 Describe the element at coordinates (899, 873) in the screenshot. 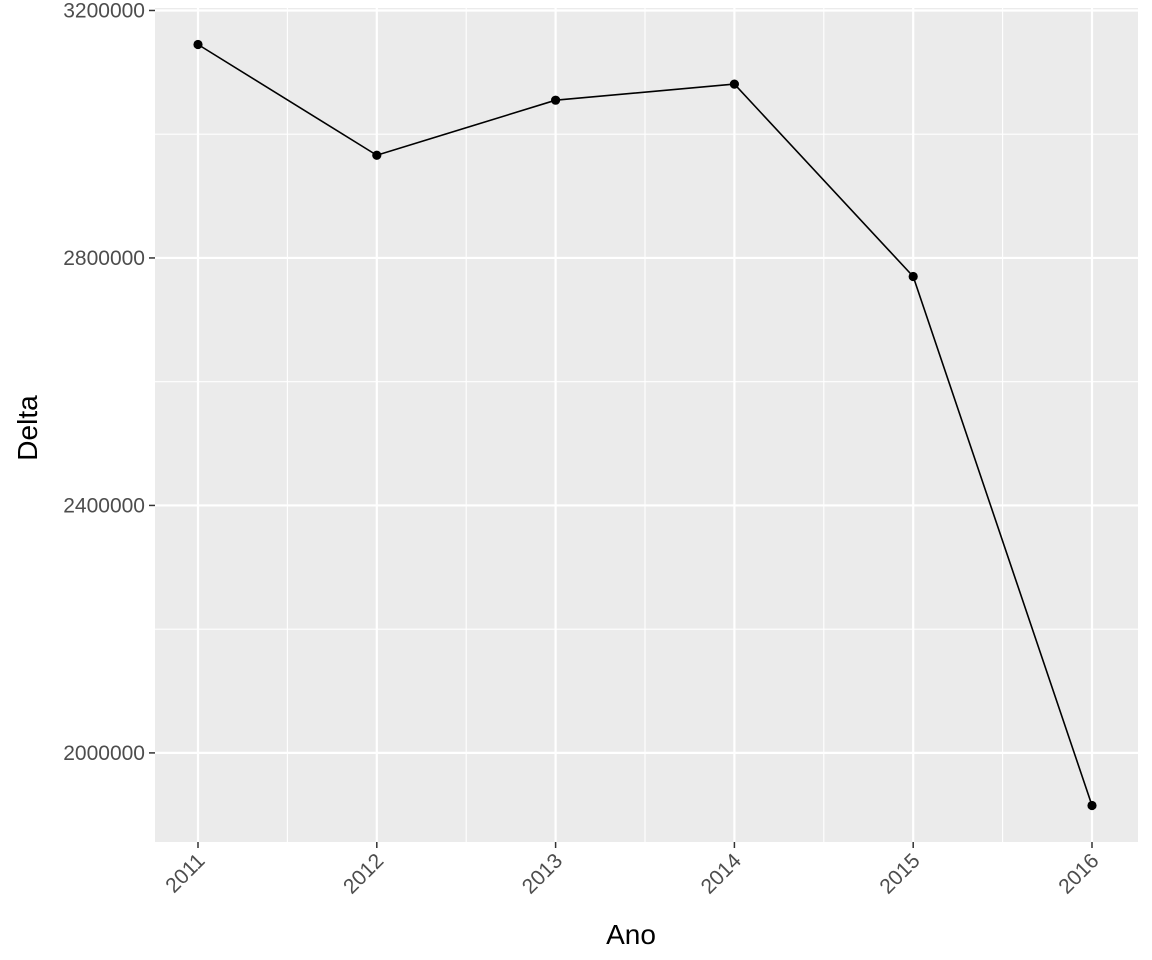

I see `x-tick-label: 2015` at that location.